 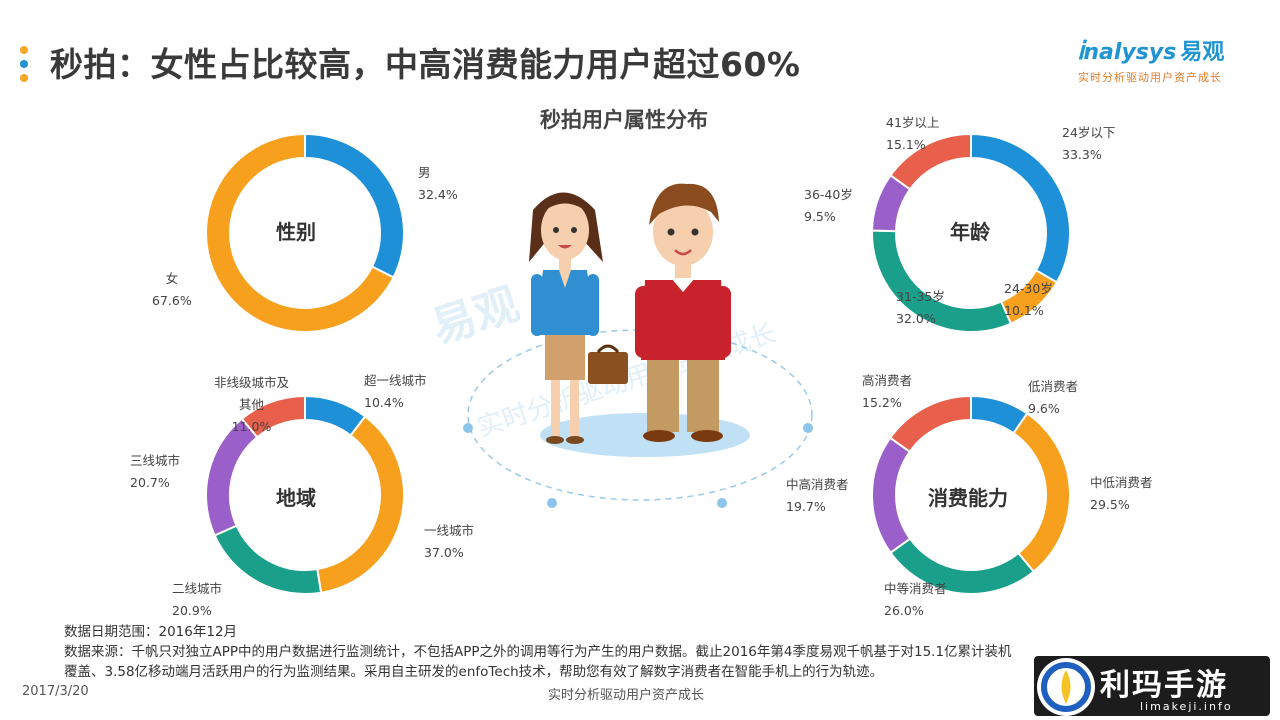 What do you see at coordinates (444, 552) in the screenshot?
I see `slice-value: 37.0%` at bounding box center [444, 552].